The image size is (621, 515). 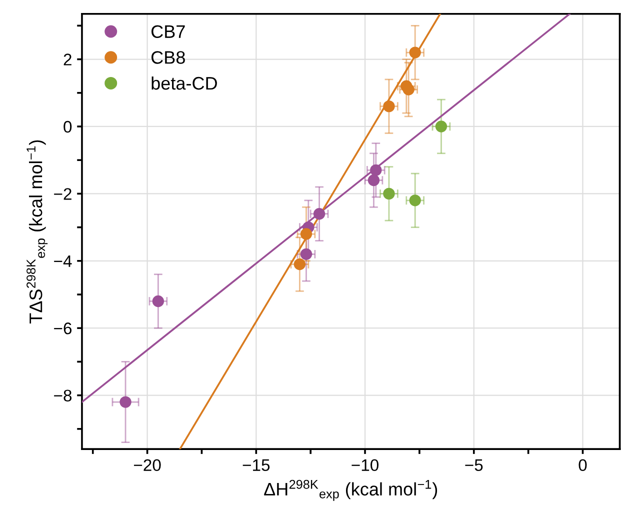 What do you see at coordinates (168, 31) in the screenshot?
I see `legend-label: CB7` at bounding box center [168, 31].